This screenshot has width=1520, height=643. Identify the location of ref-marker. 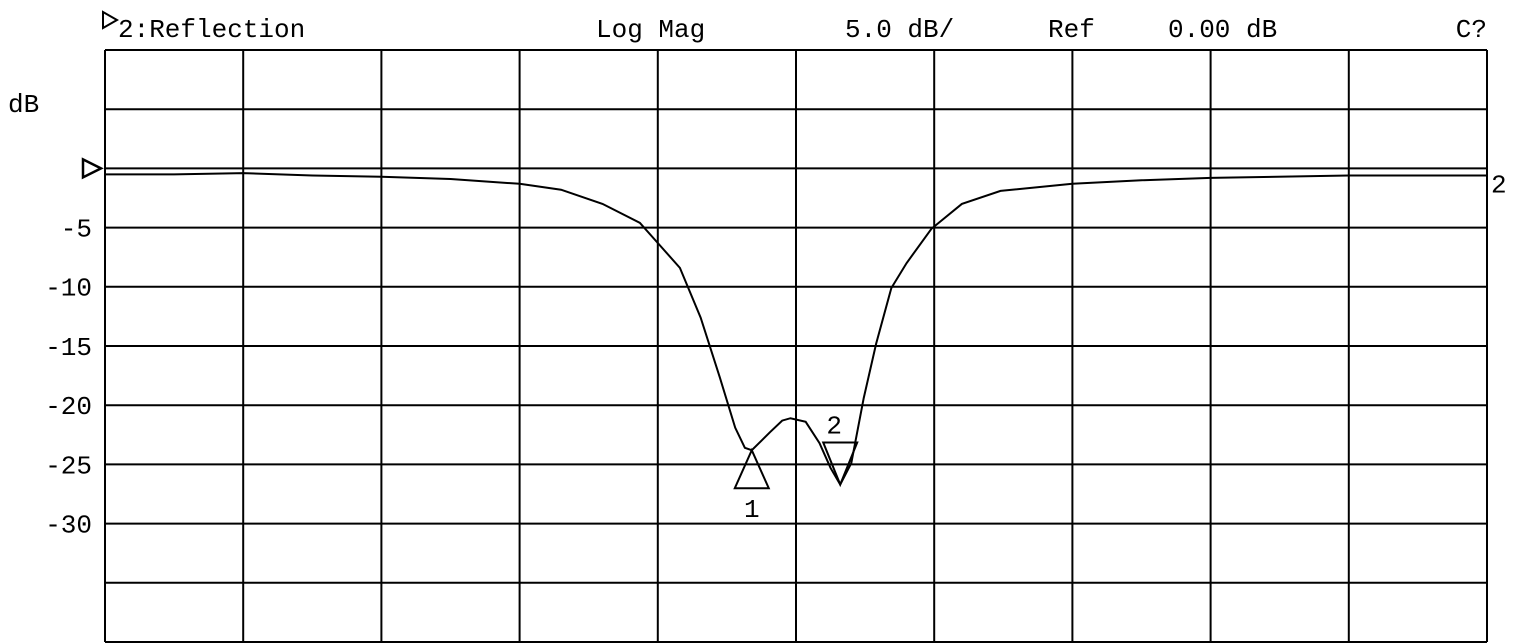
(92, 168).